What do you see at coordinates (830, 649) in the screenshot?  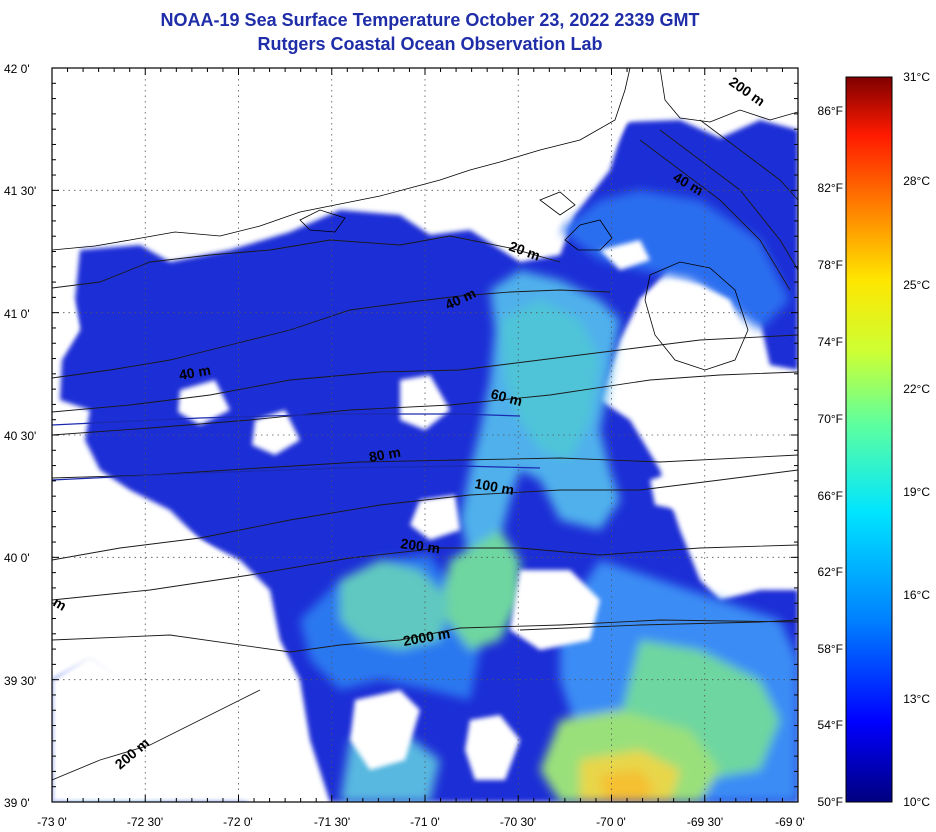 I see `fahrenheit-label: 58°F` at bounding box center [830, 649].